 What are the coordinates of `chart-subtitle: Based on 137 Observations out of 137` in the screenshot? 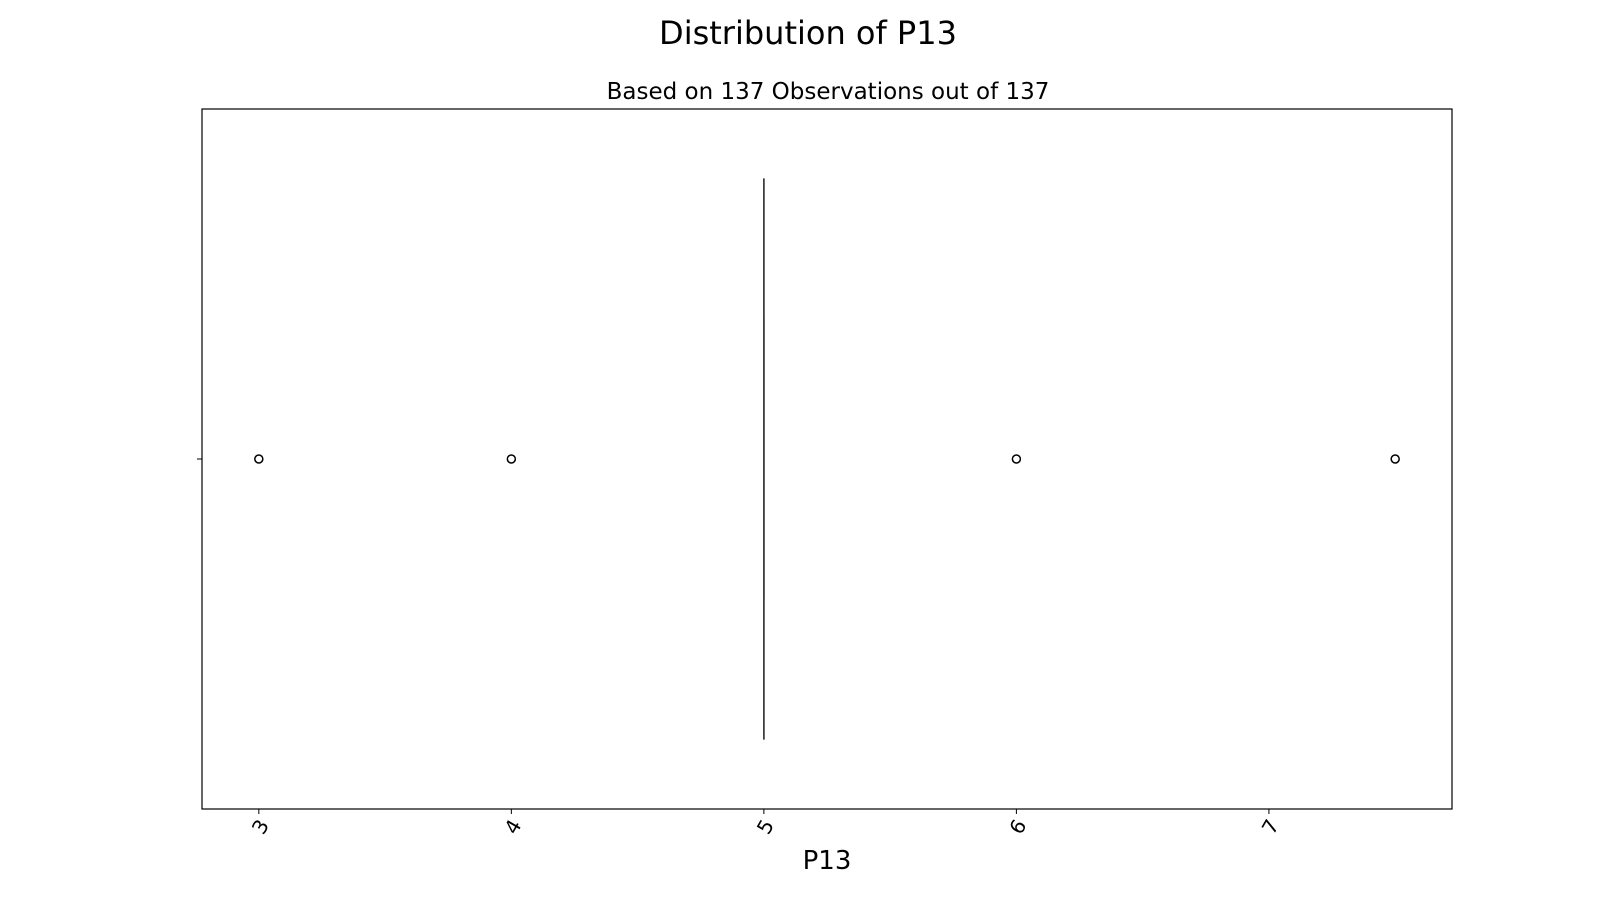 It's located at (828, 92).